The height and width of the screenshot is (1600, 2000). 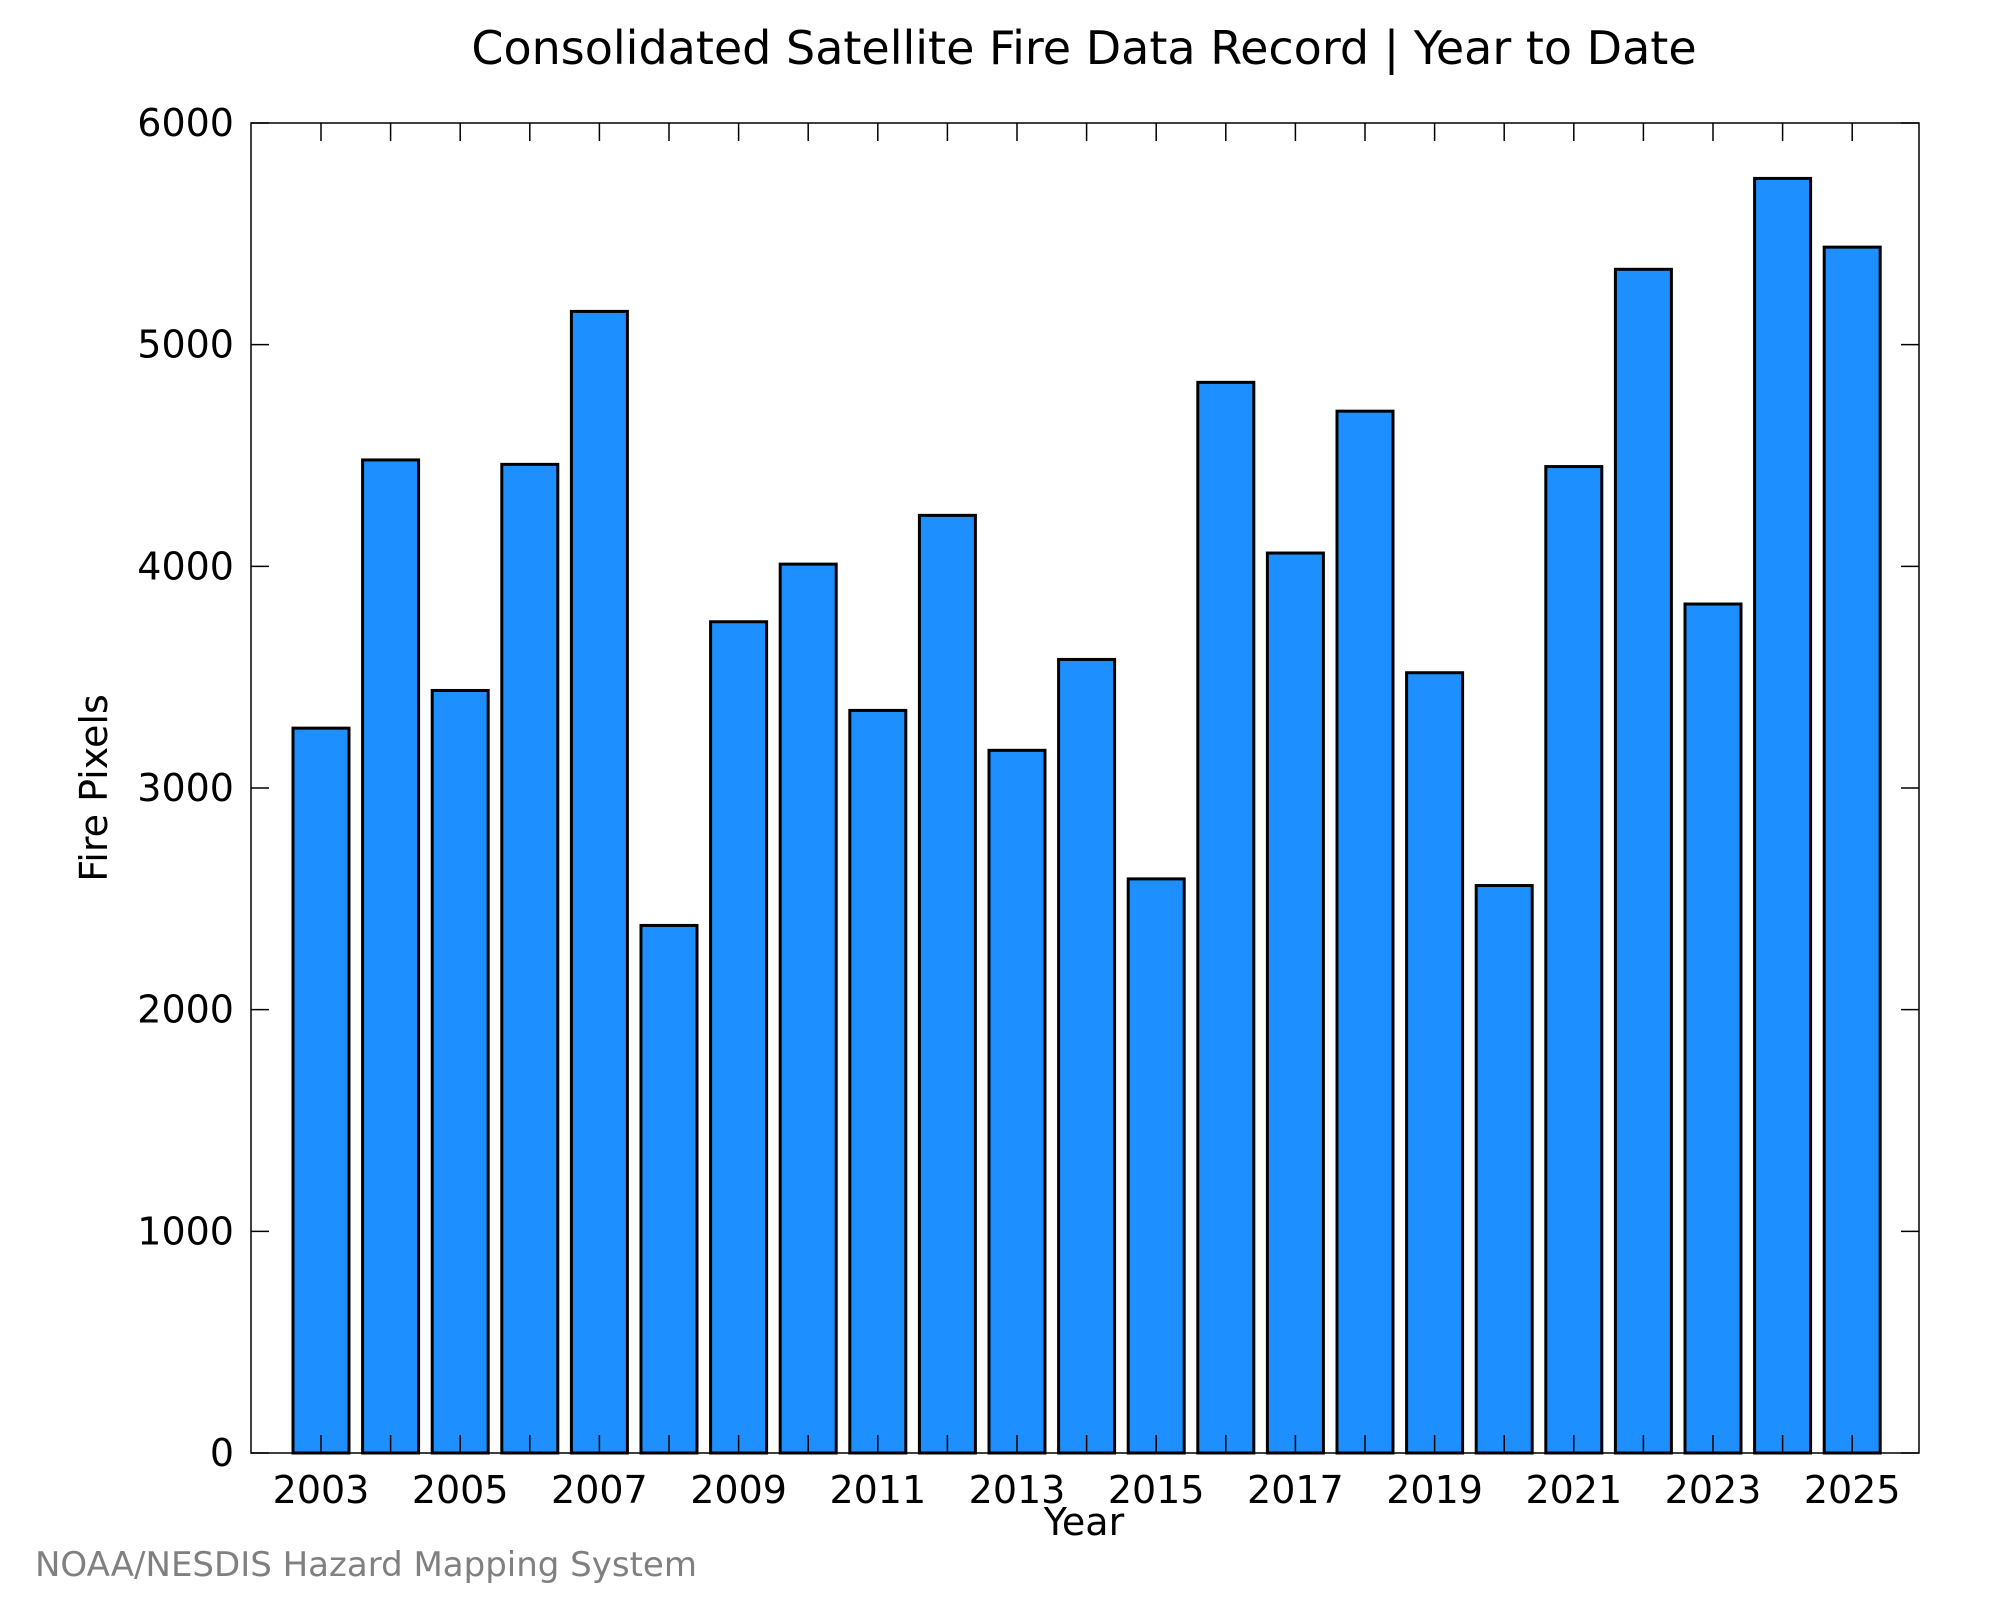 What do you see at coordinates (739, 1037) in the screenshot?
I see `bar-2009` at bounding box center [739, 1037].